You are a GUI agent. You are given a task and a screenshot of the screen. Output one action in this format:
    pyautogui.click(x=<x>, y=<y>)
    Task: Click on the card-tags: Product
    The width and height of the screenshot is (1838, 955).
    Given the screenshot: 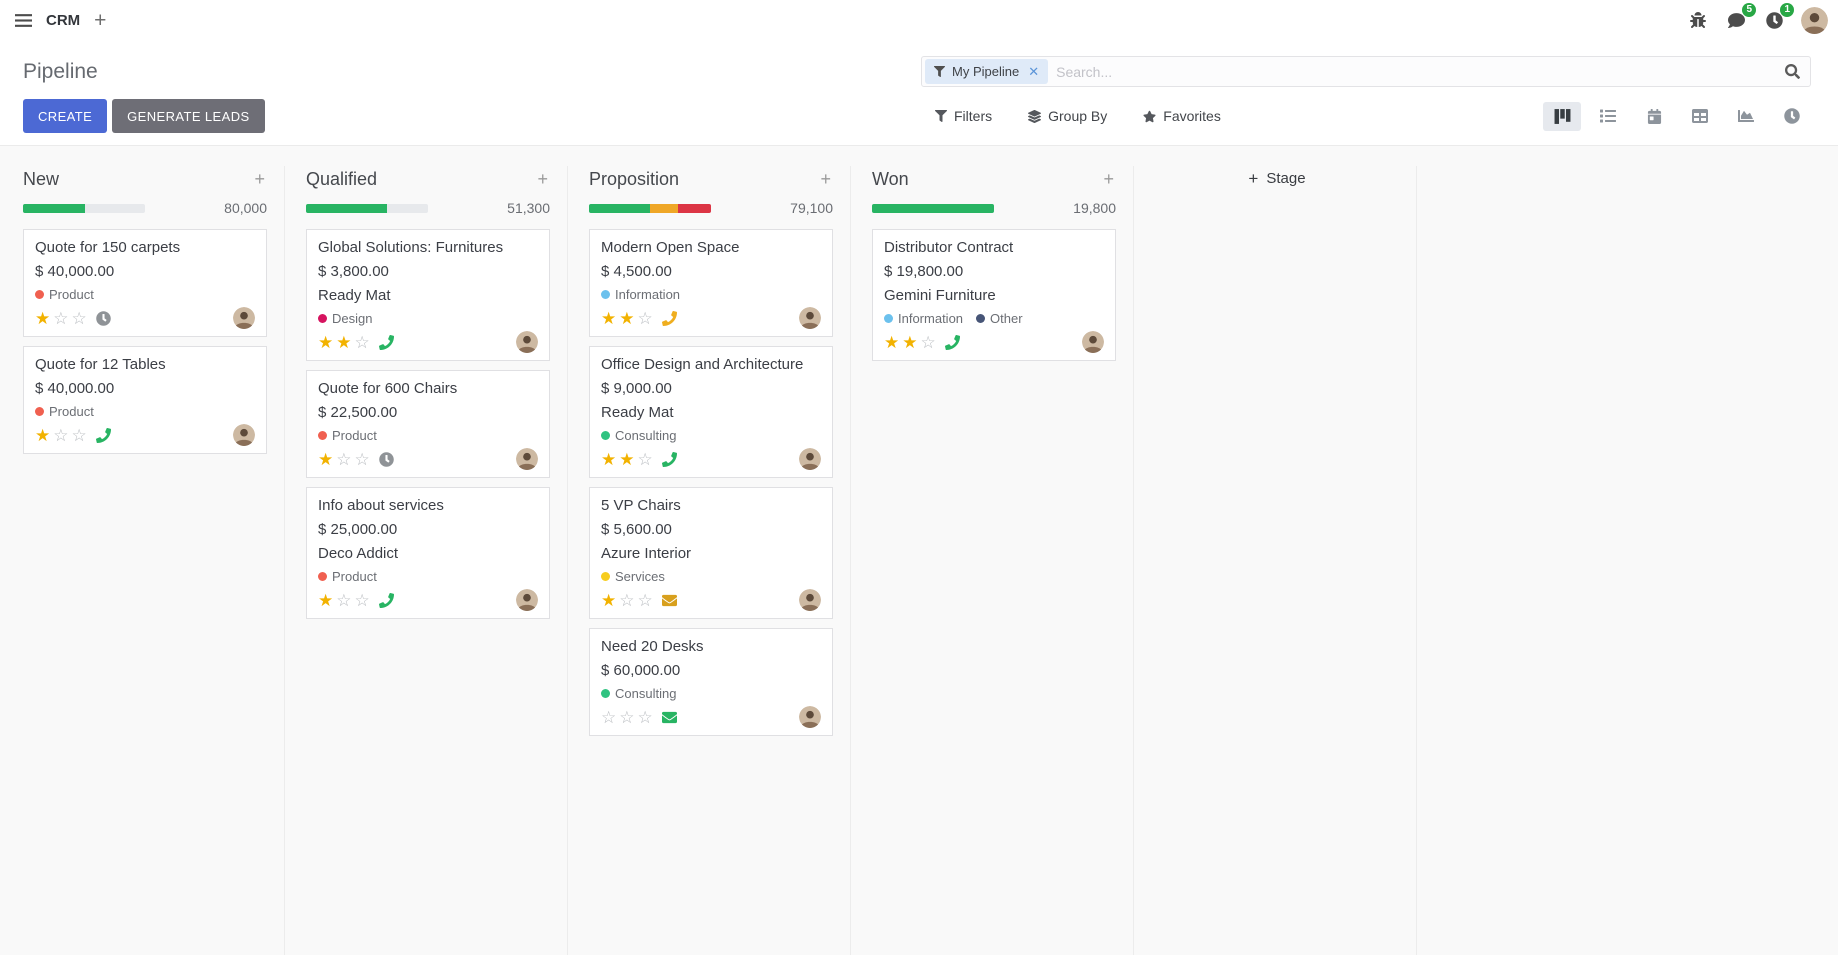 What is the action you would take?
    pyautogui.click(x=428, y=435)
    